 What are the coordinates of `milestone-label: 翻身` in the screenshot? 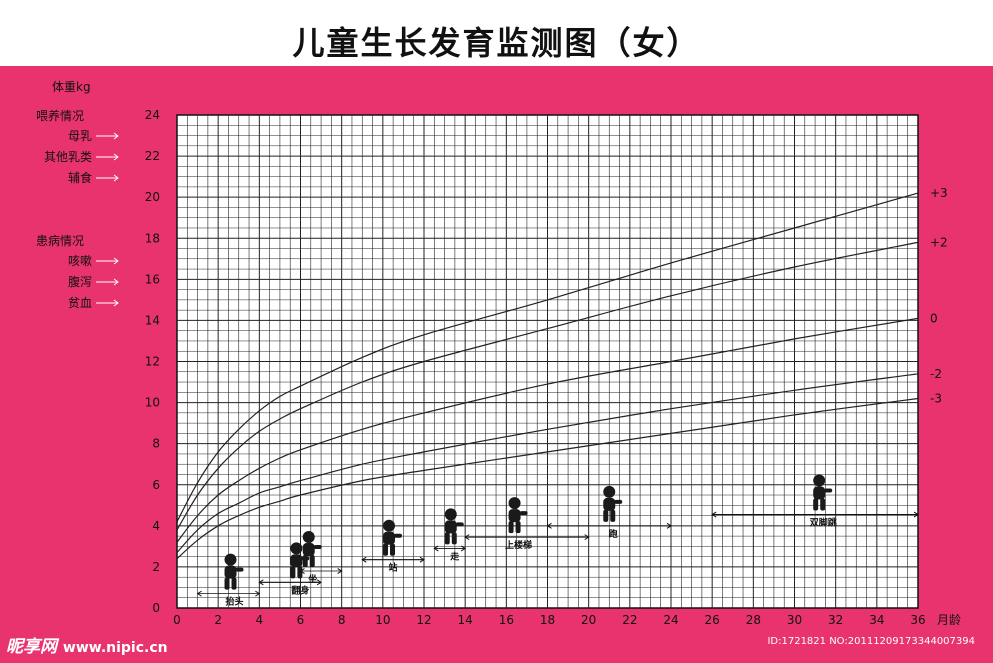 It's located at (300, 590).